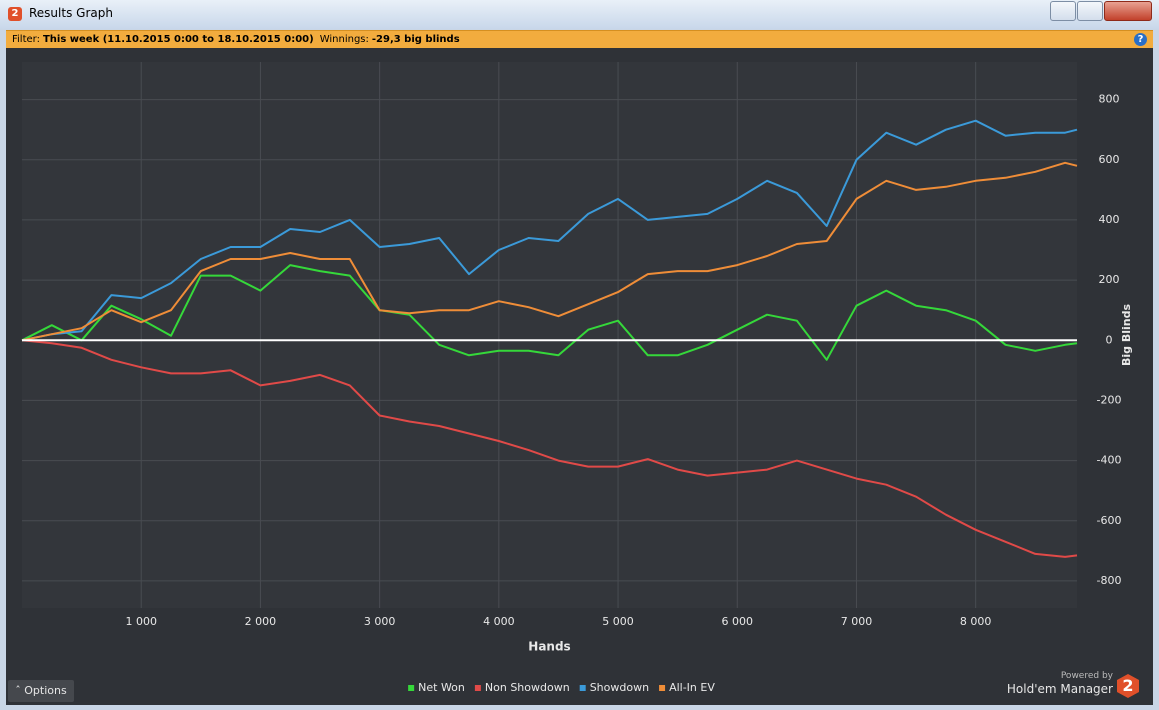  What do you see at coordinates (738, 621) in the screenshot?
I see `x-tick-label: 6 000` at bounding box center [738, 621].